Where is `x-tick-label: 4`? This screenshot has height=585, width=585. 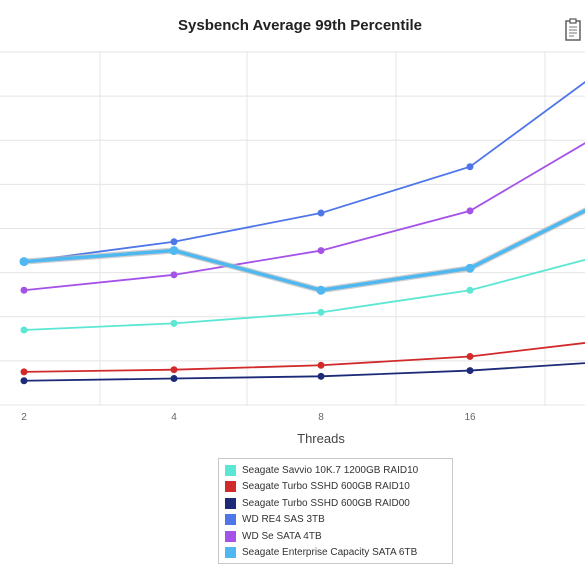 x-tick-label: 4 is located at coordinates (174, 417).